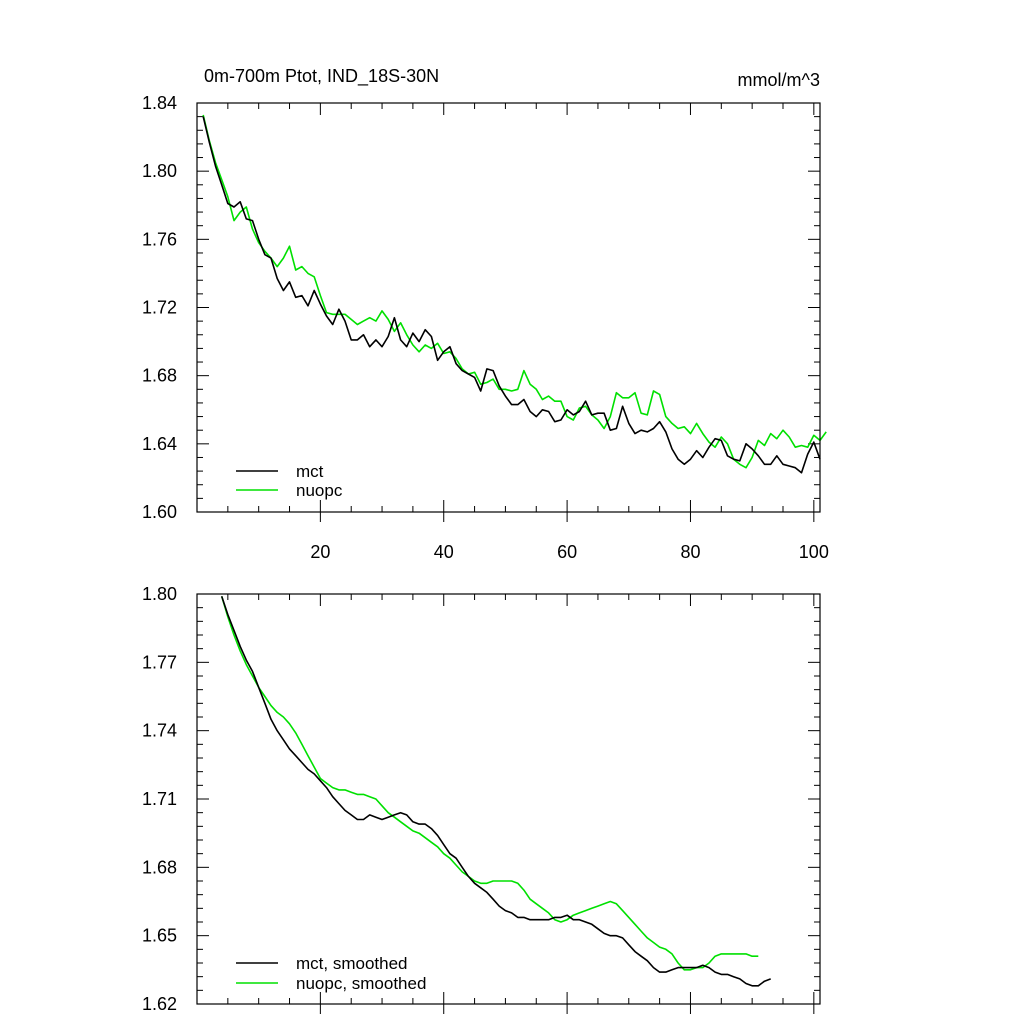 This screenshot has height=1024, width=1024. Describe the element at coordinates (159, 512) in the screenshot. I see `y-tick-label: 1.60` at that location.